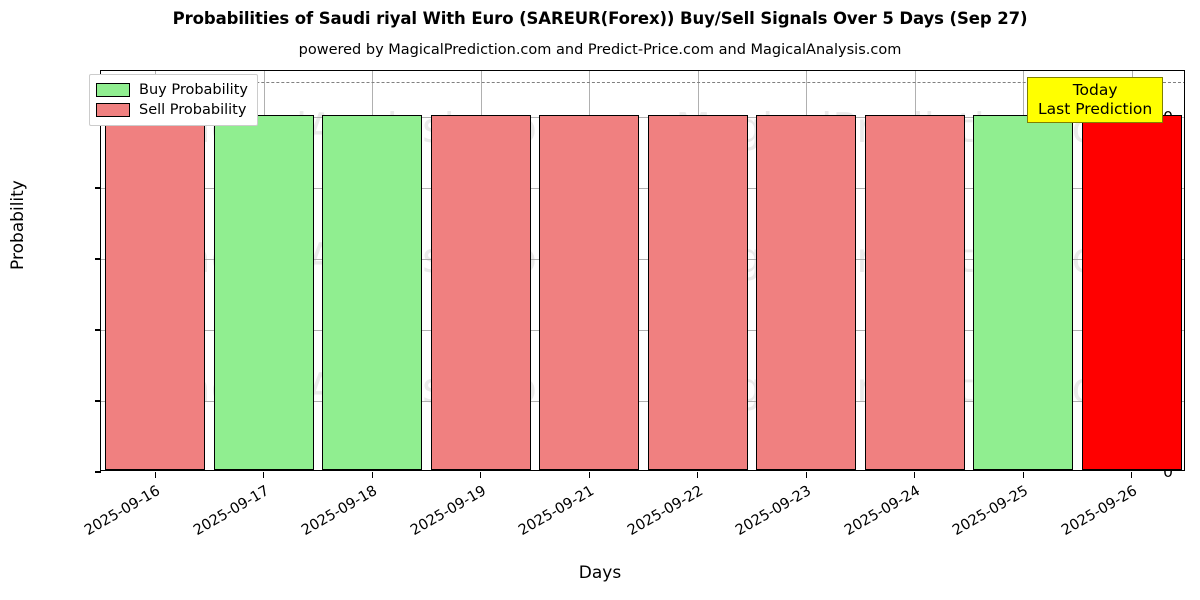  What do you see at coordinates (1095, 108) in the screenshot?
I see `annotation-line-last-prediction: Last Prediction` at bounding box center [1095, 108].